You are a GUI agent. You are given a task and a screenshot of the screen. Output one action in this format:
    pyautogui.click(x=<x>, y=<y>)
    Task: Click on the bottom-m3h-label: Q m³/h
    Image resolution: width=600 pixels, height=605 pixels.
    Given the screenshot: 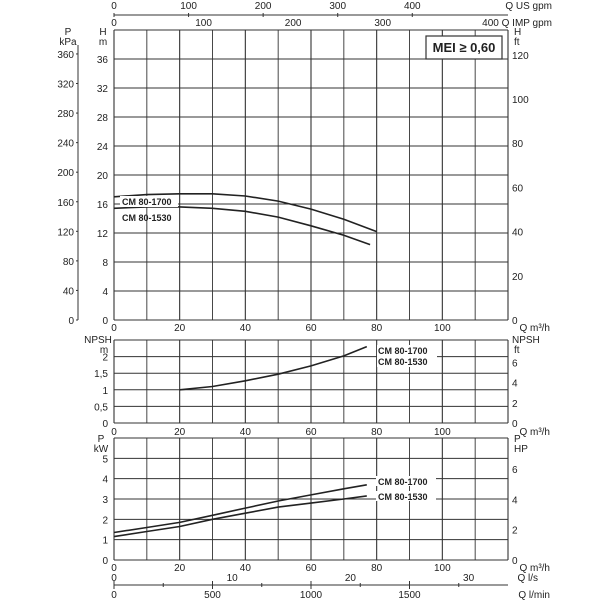 What is the action you would take?
    pyautogui.click(x=534, y=568)
    